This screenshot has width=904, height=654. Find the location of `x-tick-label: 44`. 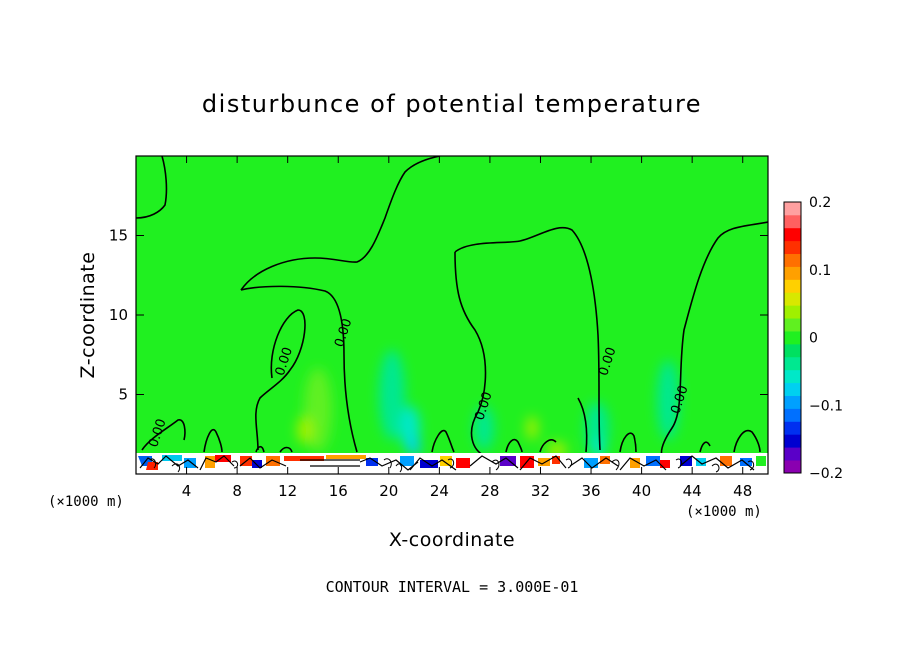

x-tick-label: 44 is located at coordinates (692, 491).